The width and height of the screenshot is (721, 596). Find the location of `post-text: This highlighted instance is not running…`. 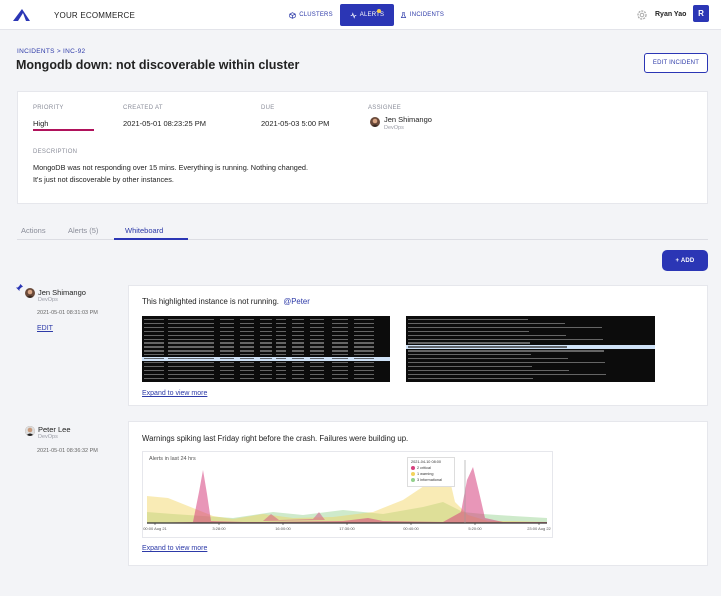

post-text: This highlighted instance is not running… is located at coordinates (226, 301).